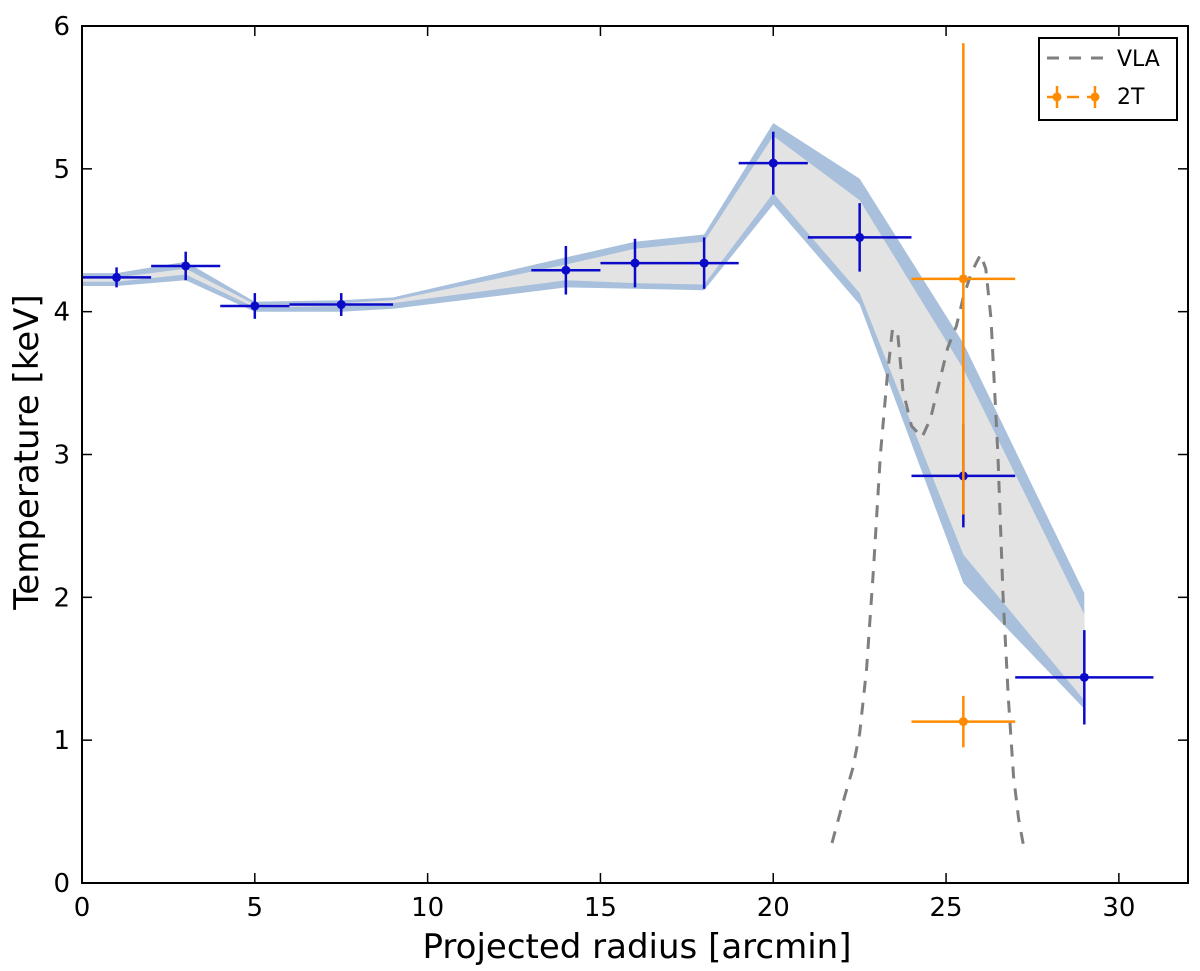 Image resolution: width=1200 pixels, height=971 pixels. What do you see at coordinates (61, 170) in the screenshot?
I see `y-tick-label: 5` at bounding box center [61, 170].